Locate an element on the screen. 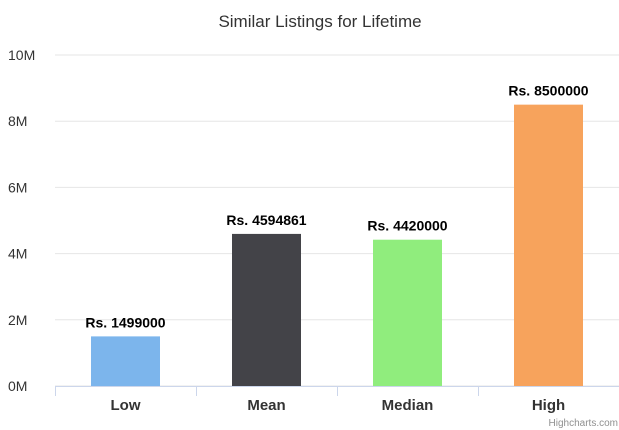  y-tick-label: 8M is located at coordinates (17, 121).